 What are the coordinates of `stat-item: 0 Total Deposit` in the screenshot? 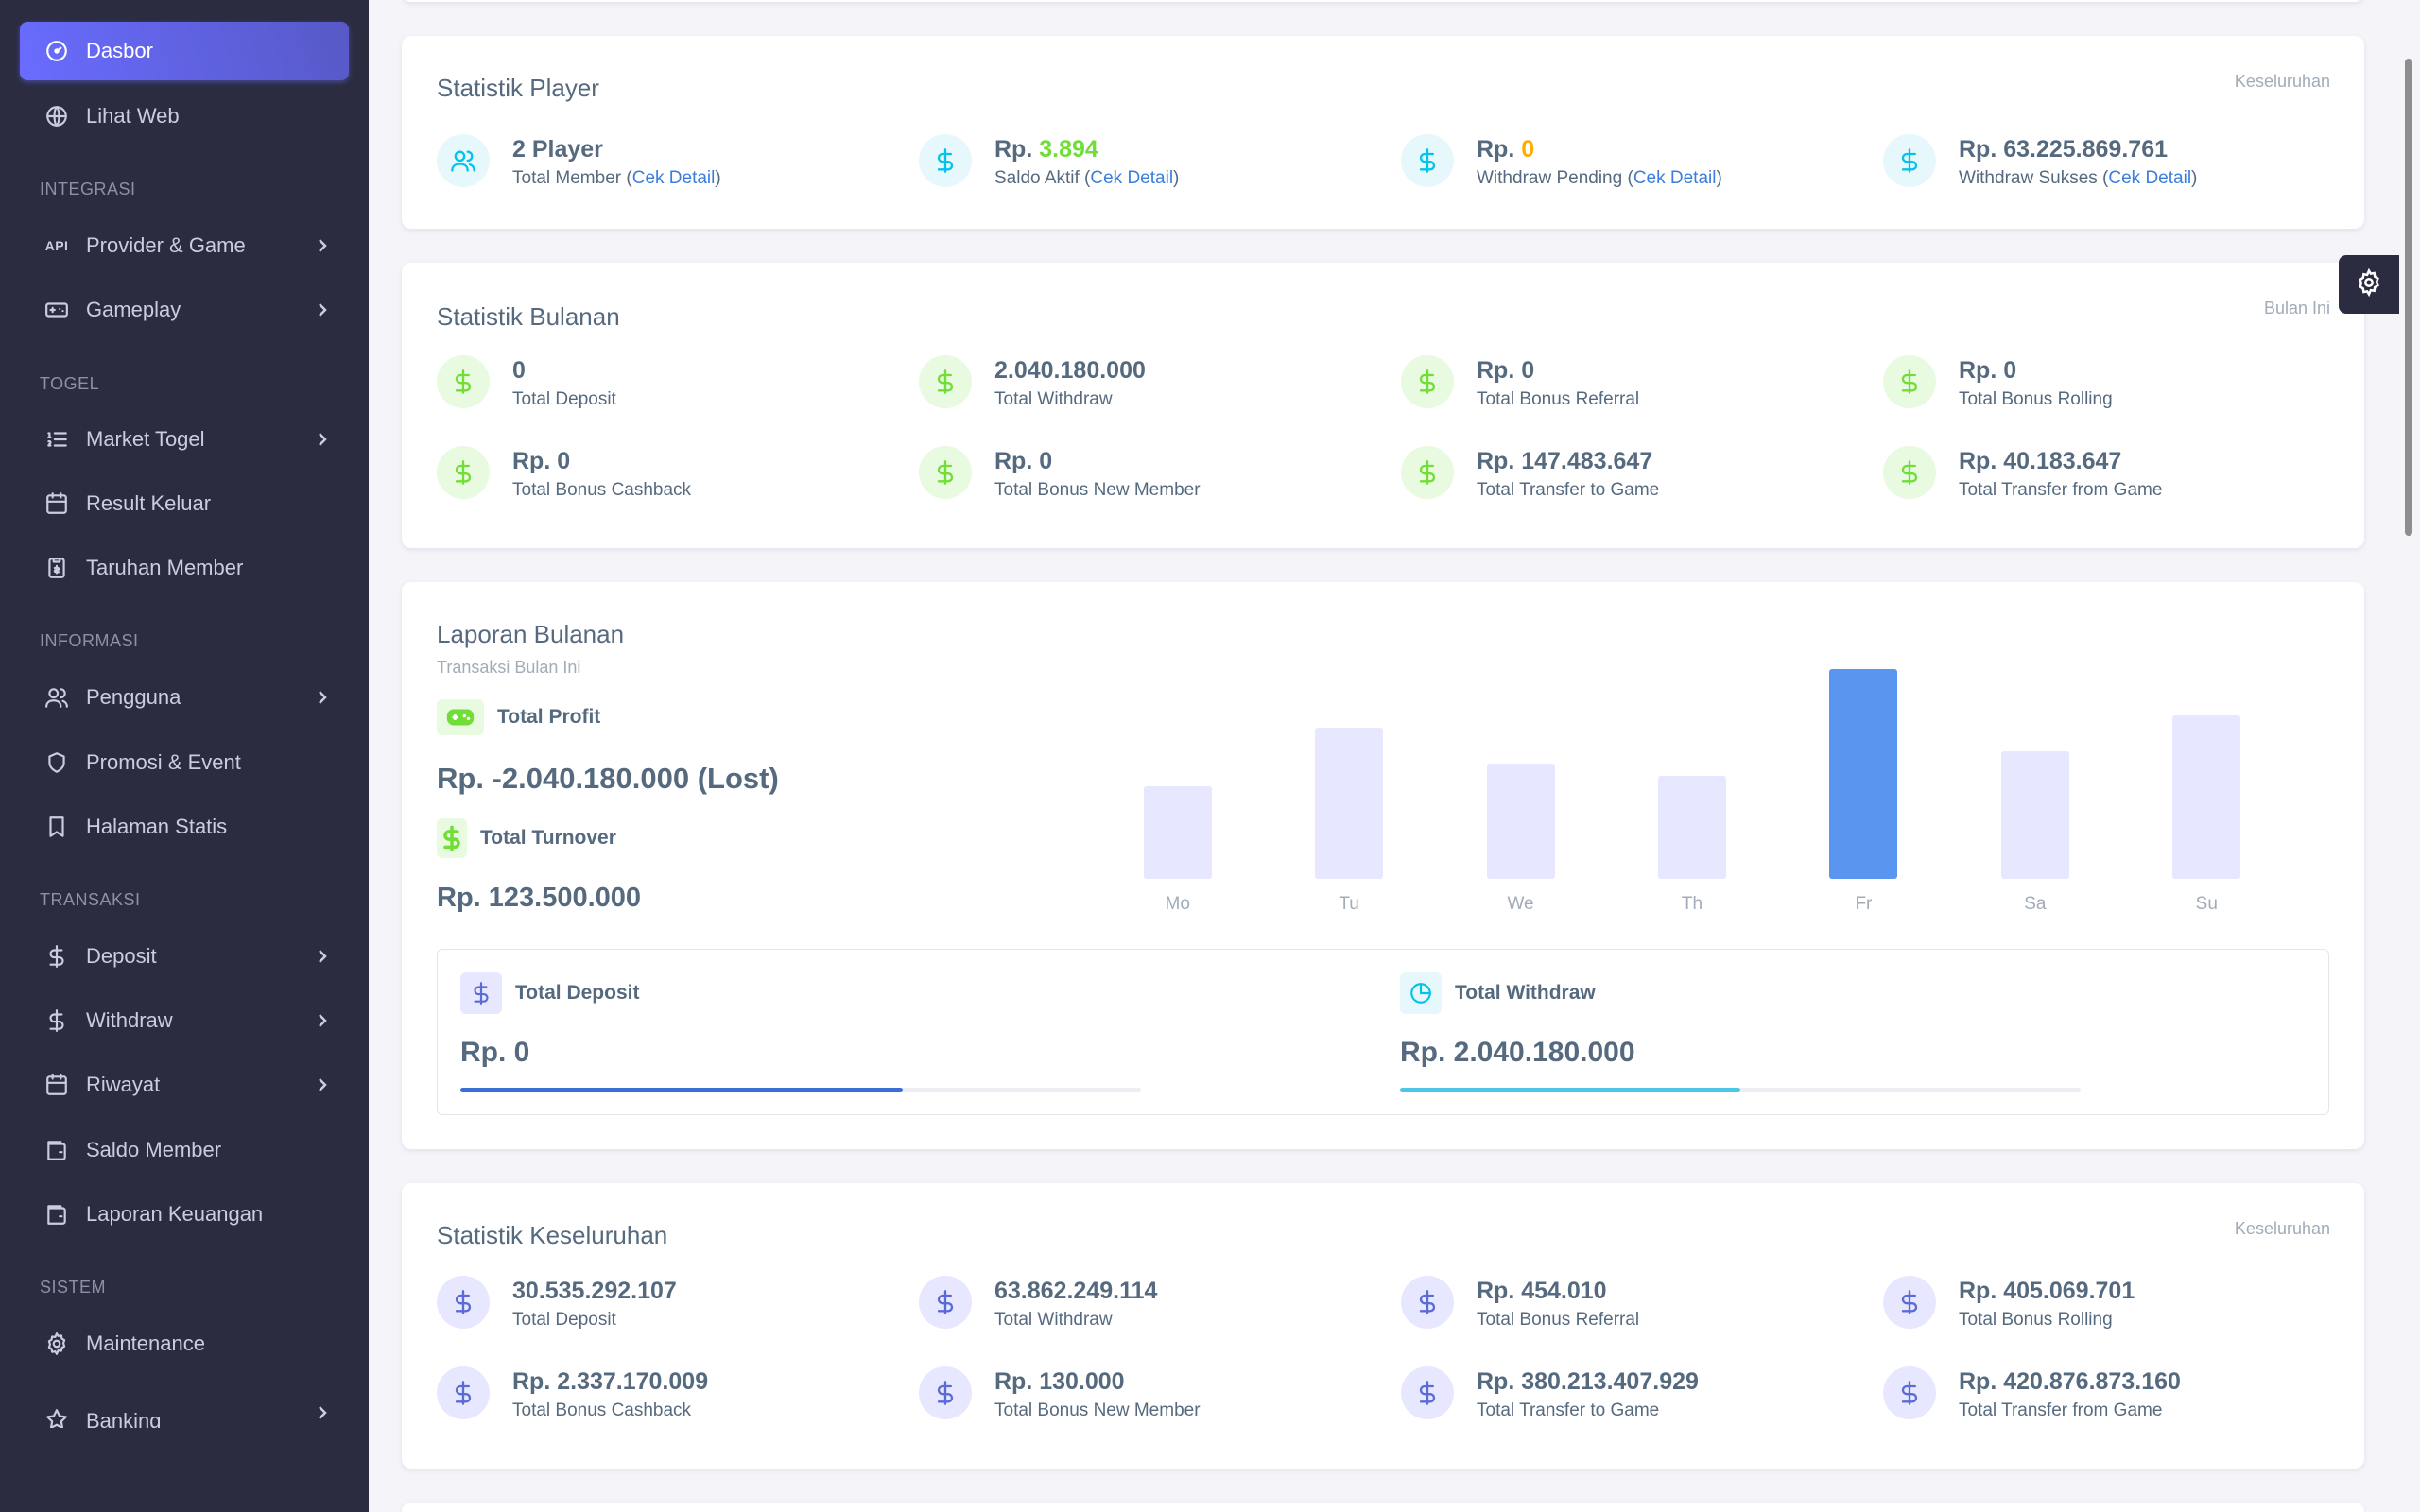 It's located at (526, 382).